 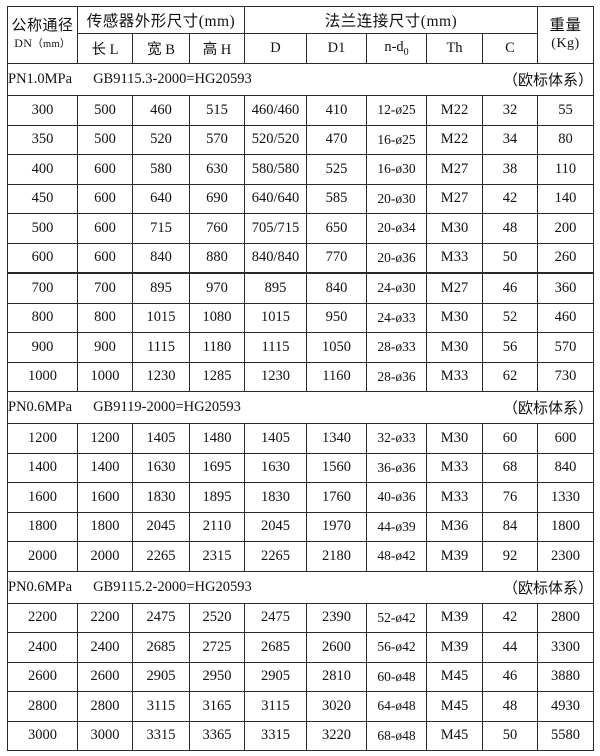 I want to click on cell-l: 800, so click(x=105, y=317).